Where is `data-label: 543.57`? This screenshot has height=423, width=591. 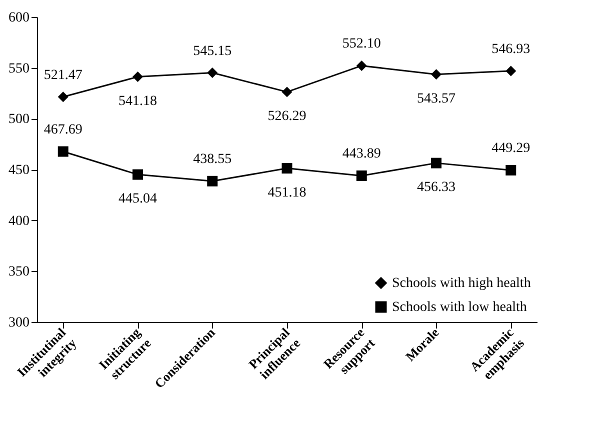 data-label: 543.57 is located at coordinates (436, 98).